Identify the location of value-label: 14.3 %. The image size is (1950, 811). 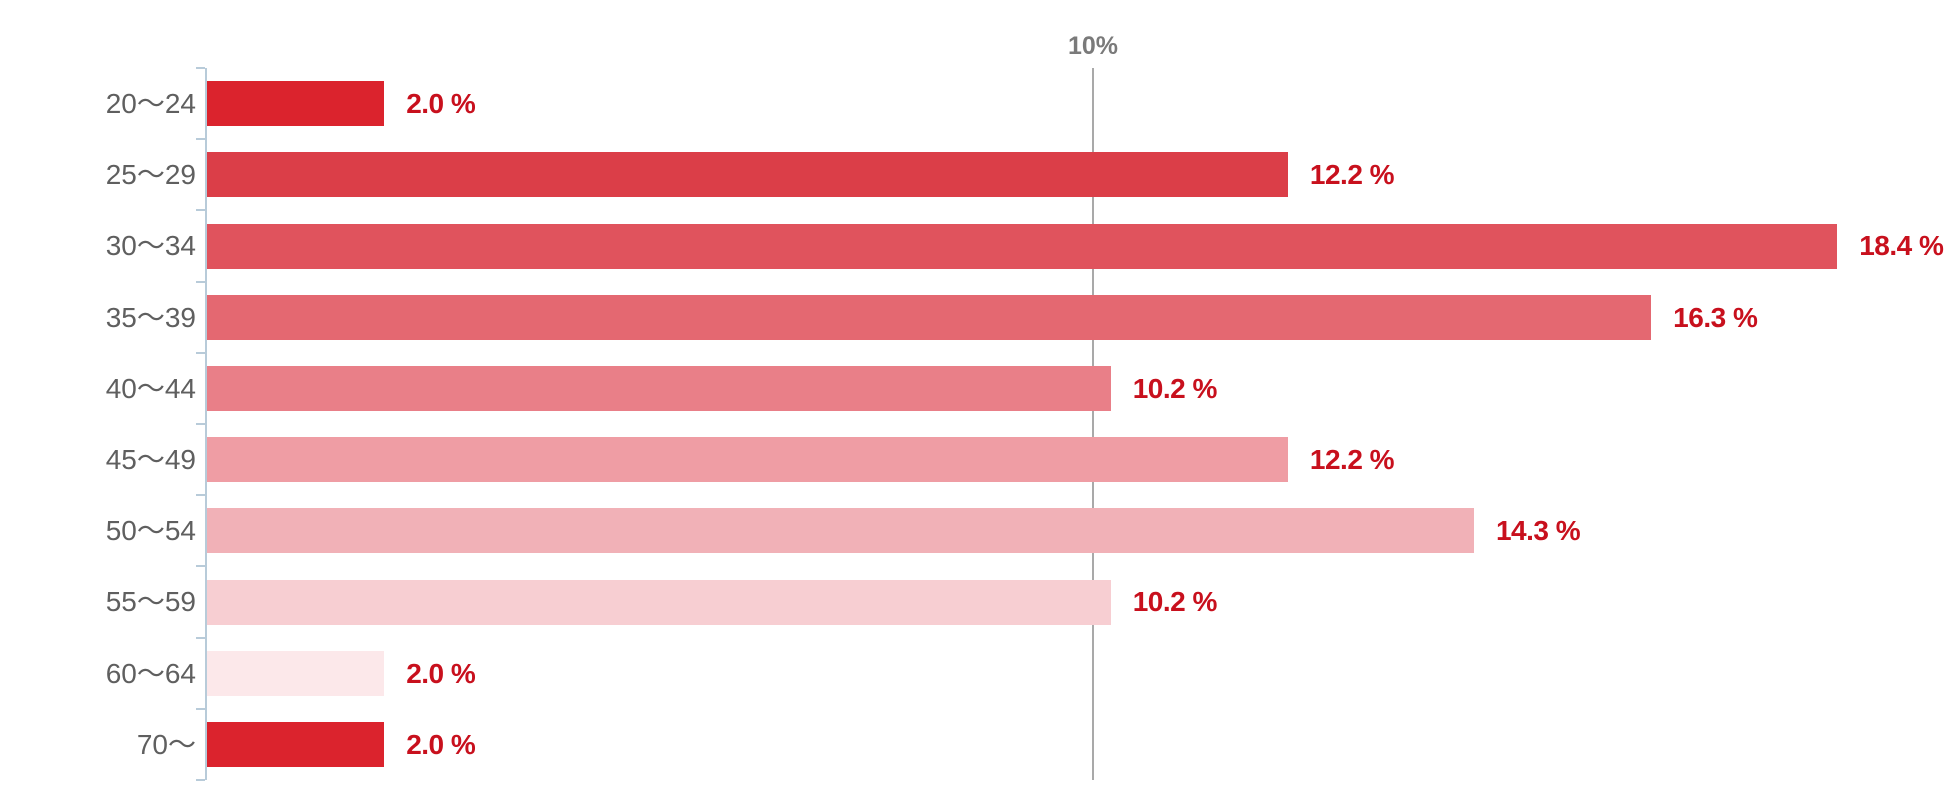
(1538, 531).